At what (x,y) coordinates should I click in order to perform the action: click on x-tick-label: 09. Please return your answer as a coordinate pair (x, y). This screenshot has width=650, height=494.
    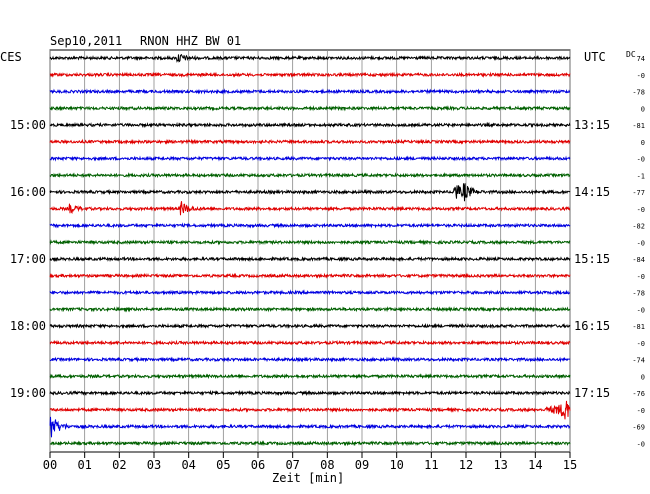
    Looking at the image, I should click on (362, 465).